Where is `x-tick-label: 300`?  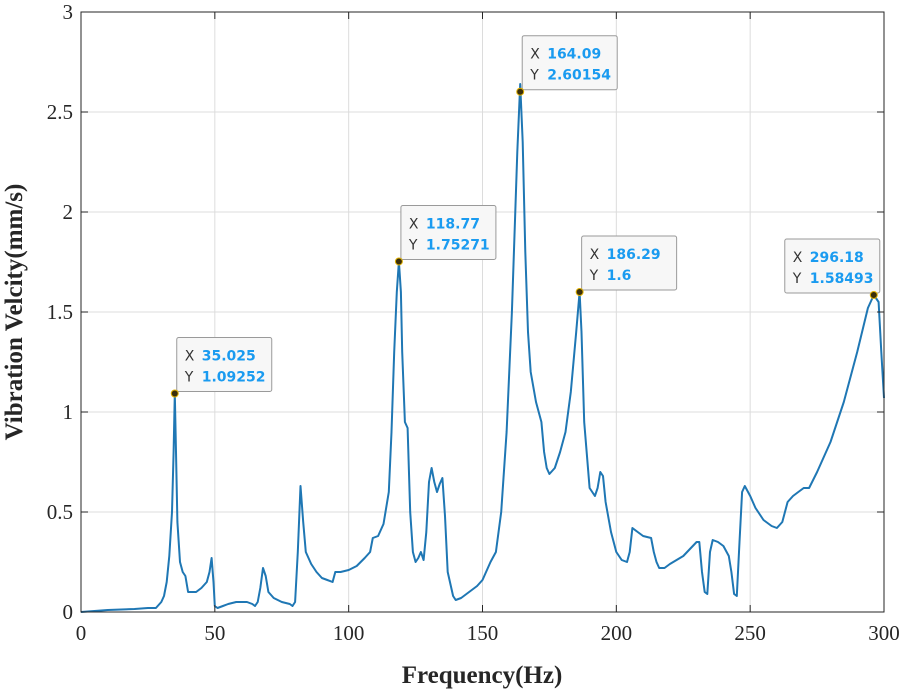
x-tick-label: 300 is located at coordinates (884, 633).